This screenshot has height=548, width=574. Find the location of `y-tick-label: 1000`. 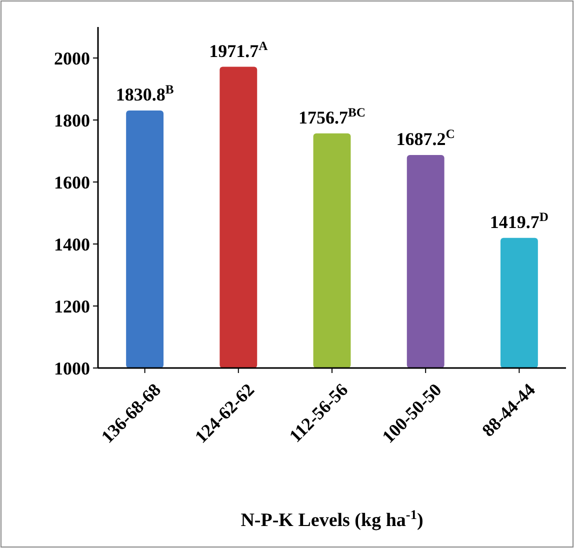

y-tick-label: 1000 is located at coordinates (72, 368).